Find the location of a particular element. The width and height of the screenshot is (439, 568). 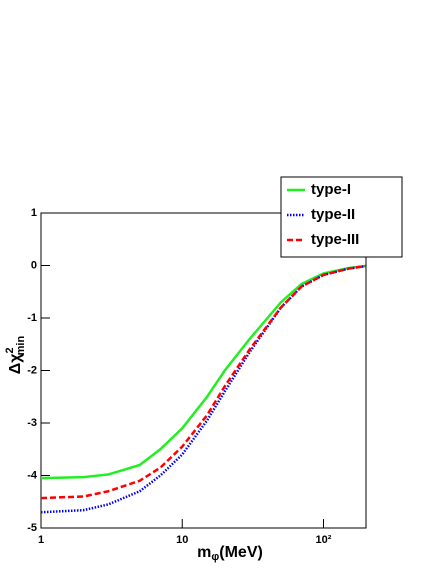

y-tick-label: 1 is located at coordinates (34, 213).